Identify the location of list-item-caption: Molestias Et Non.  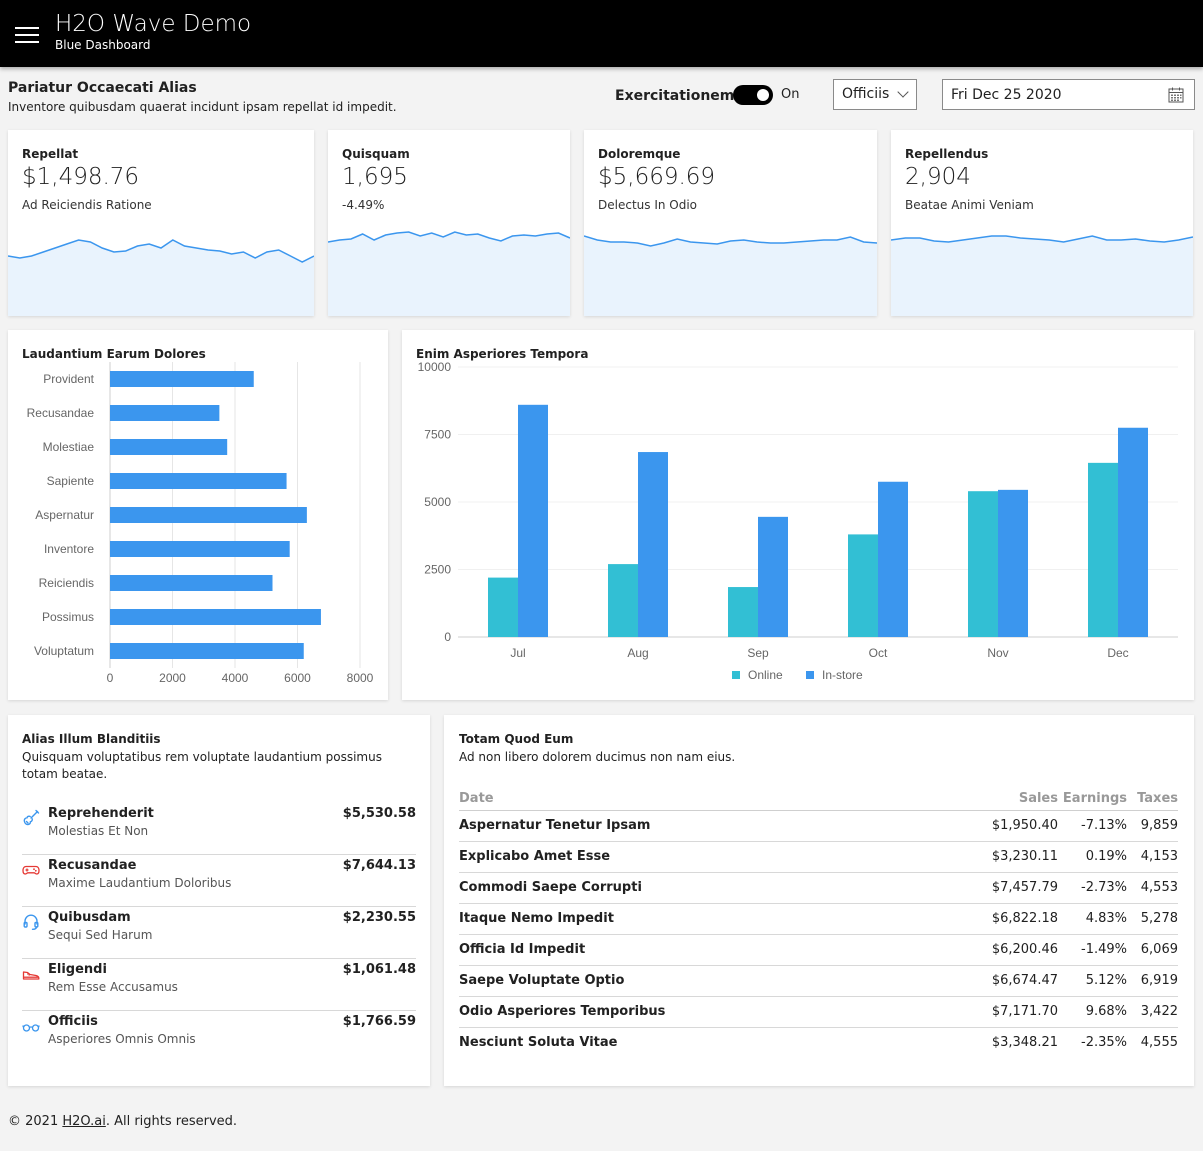
(98, 831).